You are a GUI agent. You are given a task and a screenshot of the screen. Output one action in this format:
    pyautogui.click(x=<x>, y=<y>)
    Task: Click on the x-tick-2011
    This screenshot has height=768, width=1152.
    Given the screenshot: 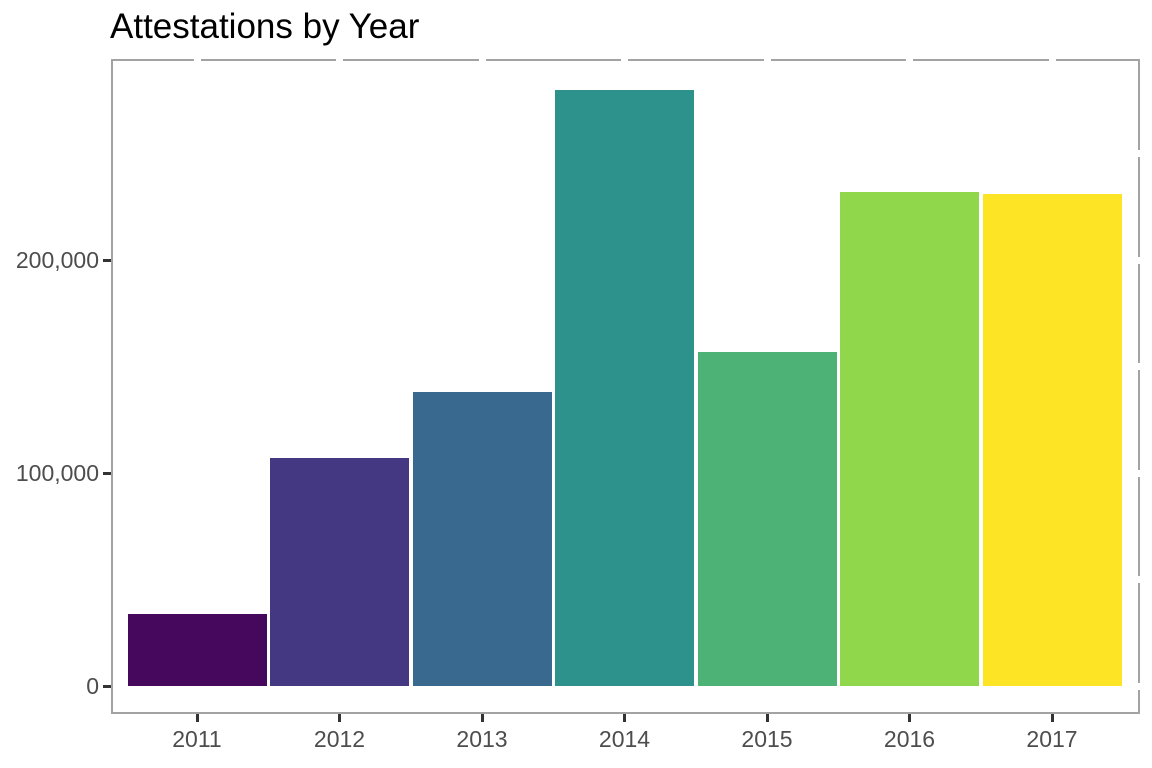 What is the action you would take?
    pyautogui.click(x=197, y=718)
    